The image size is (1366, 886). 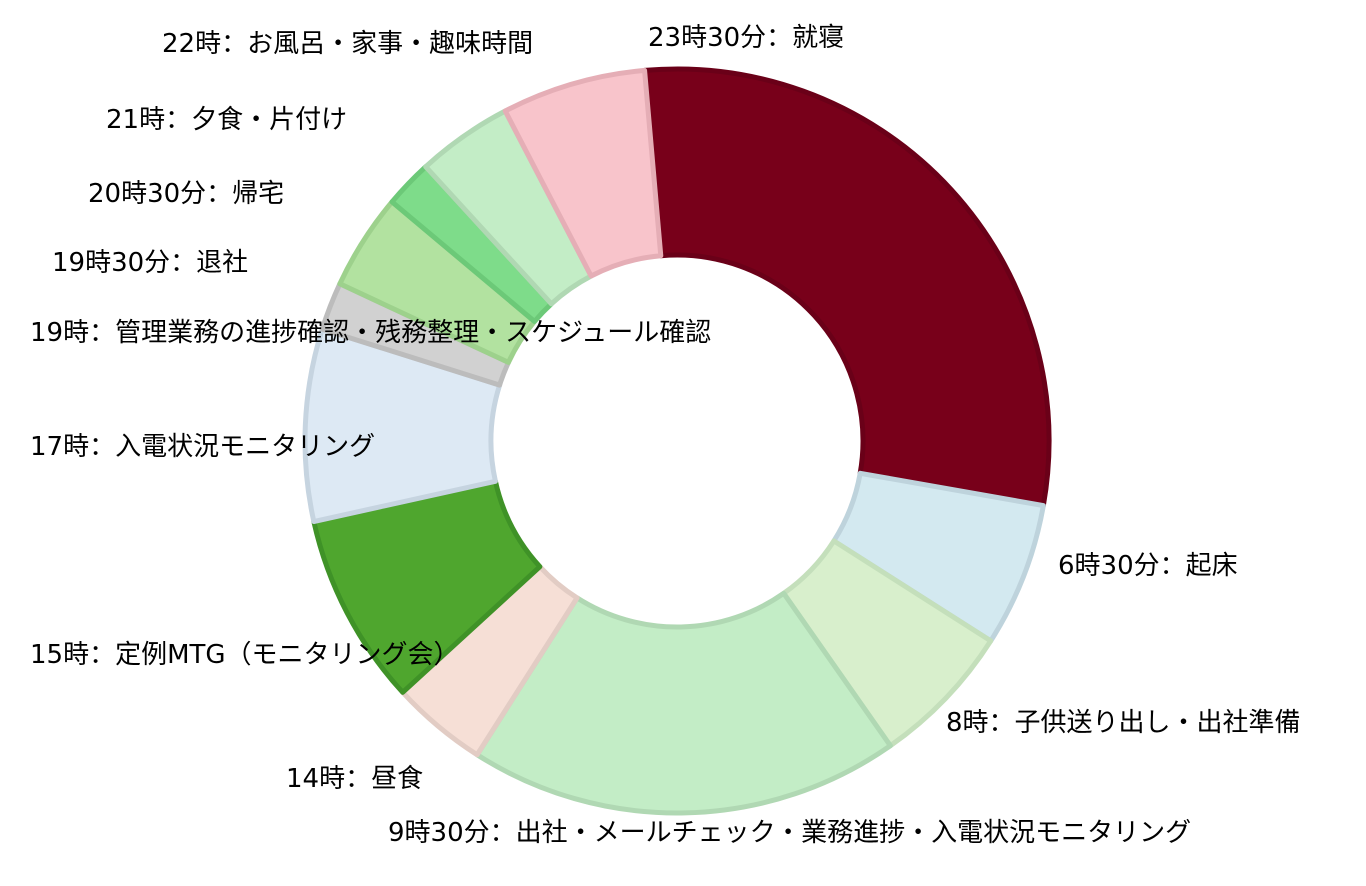 I want to click on slice-label-11: 21時：夕食・片付け, so click(x=226, y=120).